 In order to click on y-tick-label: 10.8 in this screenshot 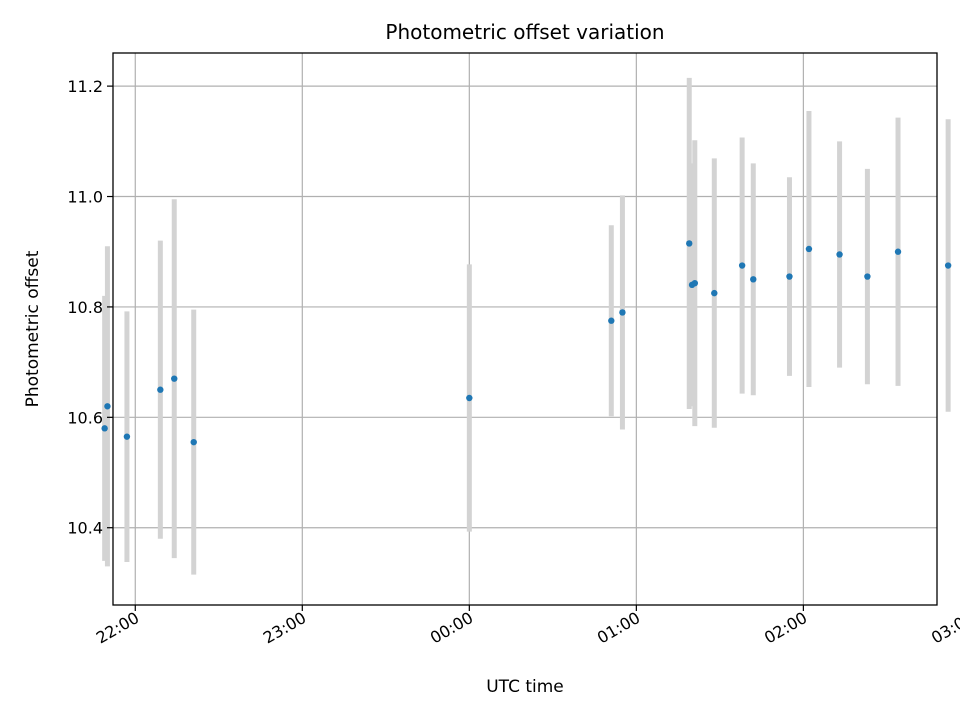, I will do `click(85, 307)`.